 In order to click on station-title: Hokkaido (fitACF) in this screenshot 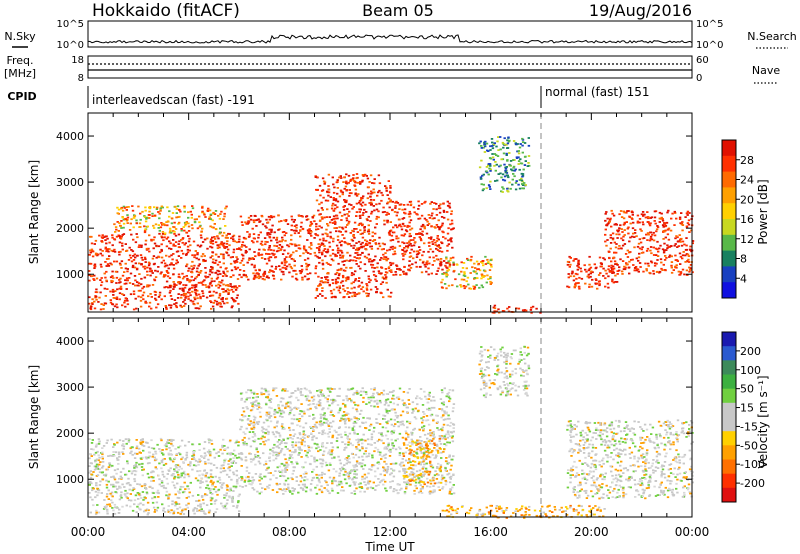, I will do `click(166, 11)`.